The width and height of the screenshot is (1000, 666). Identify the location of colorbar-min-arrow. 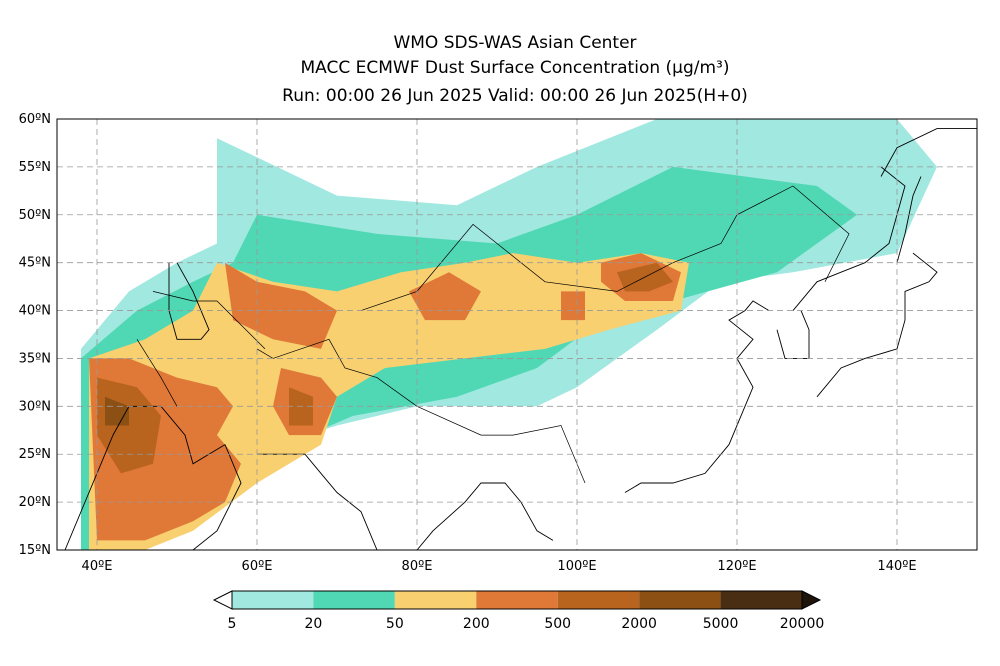
(222, 600).